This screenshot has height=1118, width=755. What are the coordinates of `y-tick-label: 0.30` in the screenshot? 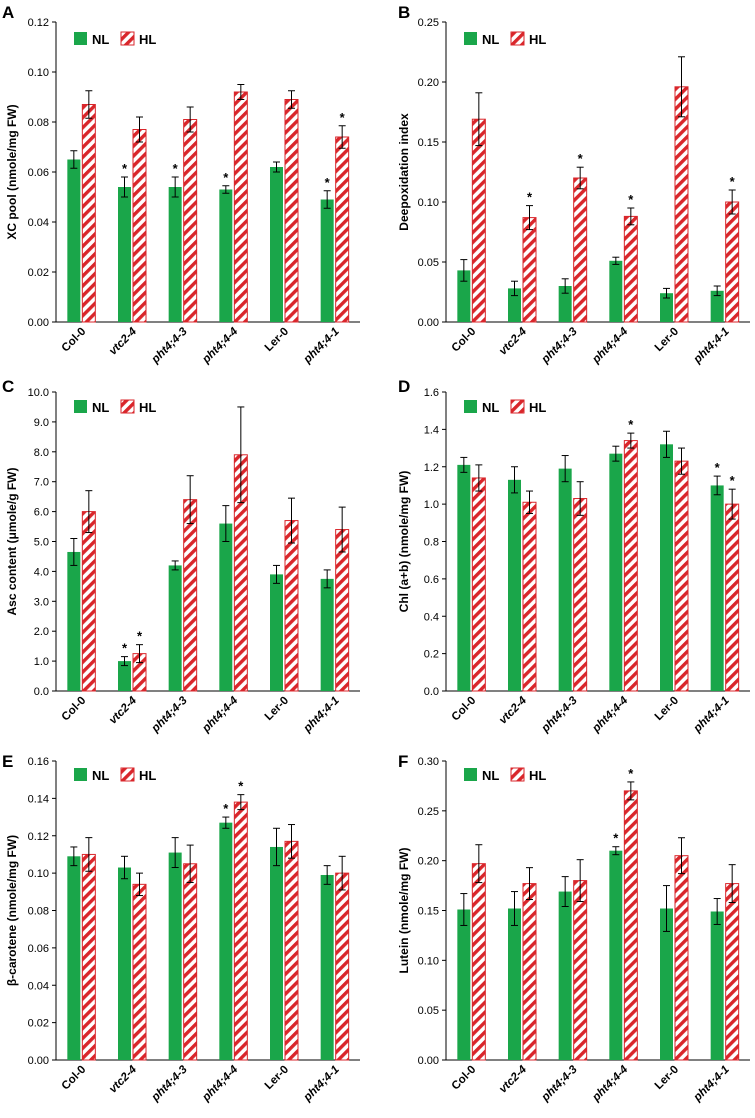 It's located at (428, 762).